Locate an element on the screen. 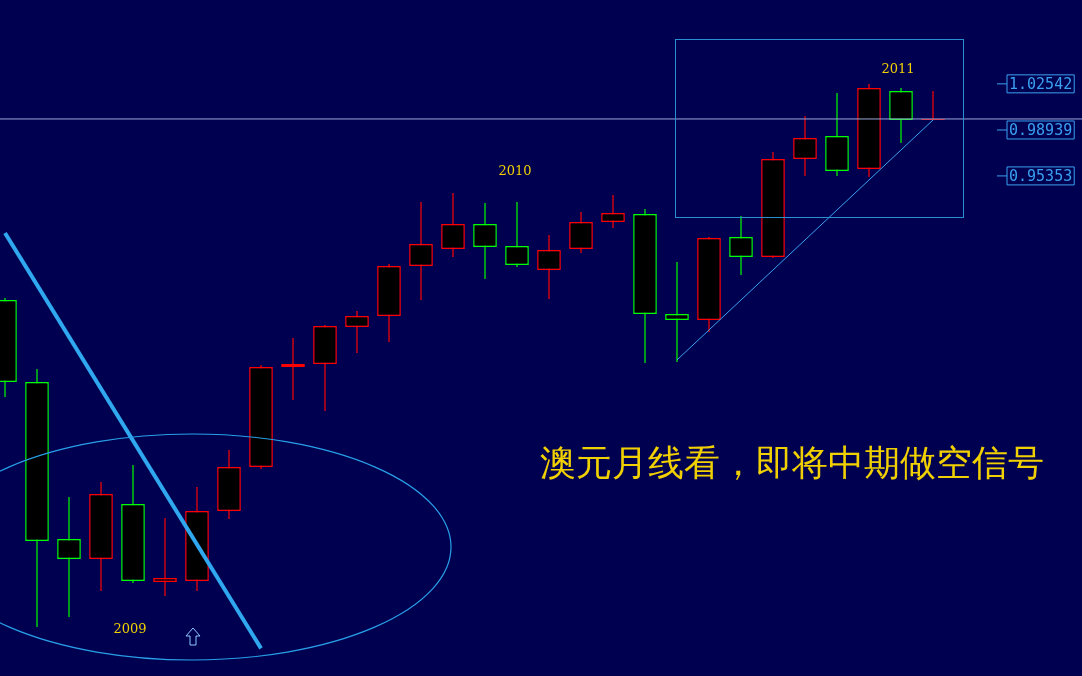 The image size is (1082, 676). annotation: 2011 is located at coordinates (898, 69).